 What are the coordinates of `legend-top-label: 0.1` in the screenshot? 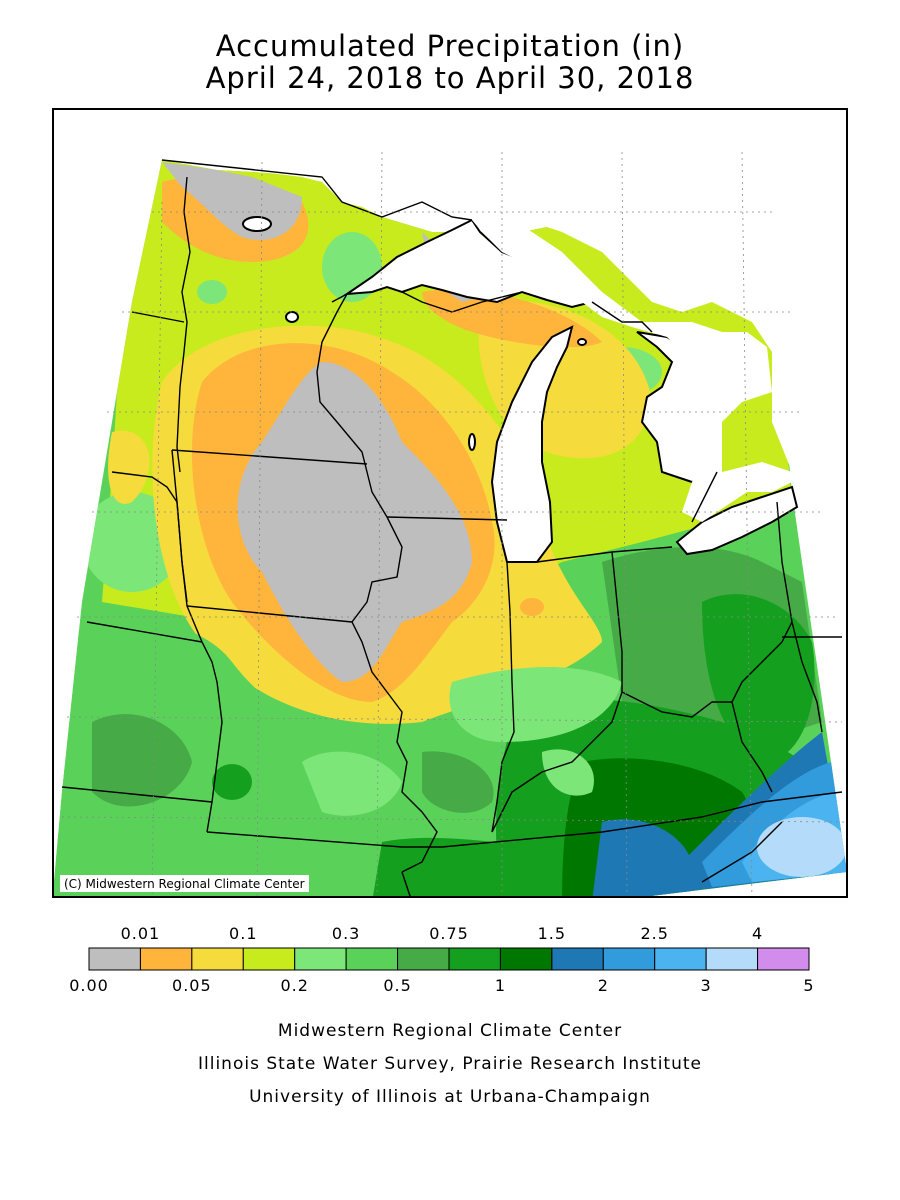 It's located at (243, 933).